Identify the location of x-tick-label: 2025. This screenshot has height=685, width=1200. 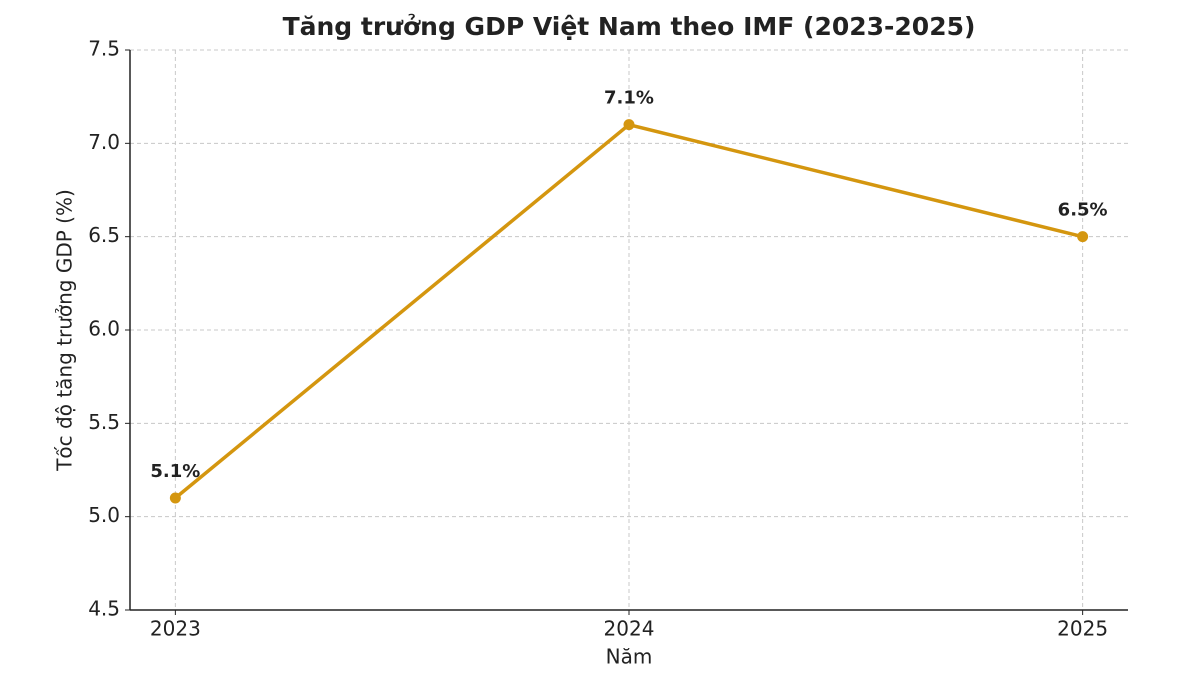
(1082, 629).